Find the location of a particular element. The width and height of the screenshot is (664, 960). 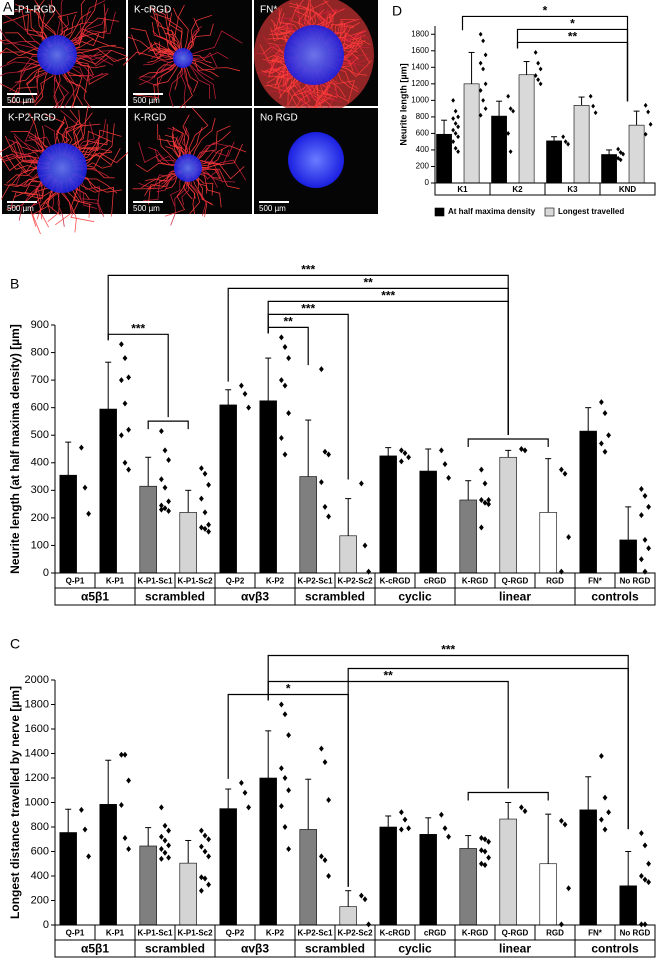

panel-label: D is located at coordinates (397, 11).